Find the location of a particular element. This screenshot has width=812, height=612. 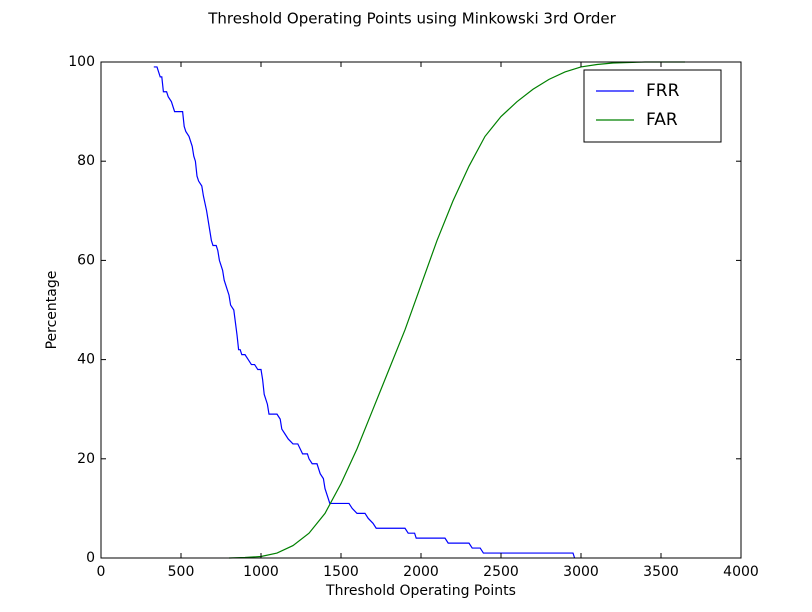

y-axis-label: Percentage is located at coordinates (52, 310).